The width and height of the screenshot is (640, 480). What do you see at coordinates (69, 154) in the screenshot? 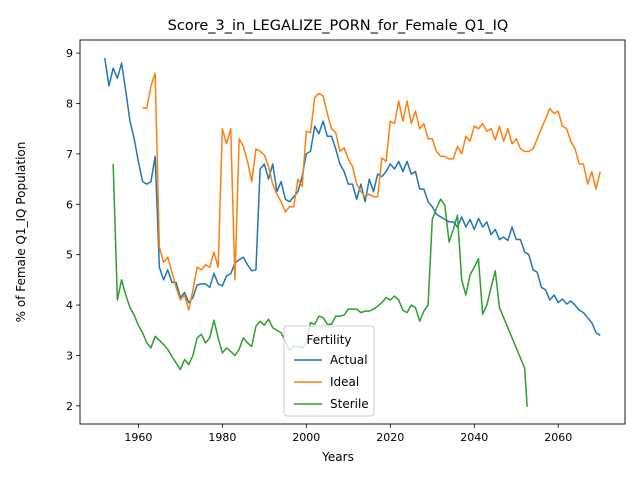
I see `y-tick-label: 7` at bounding box center [69, 154].